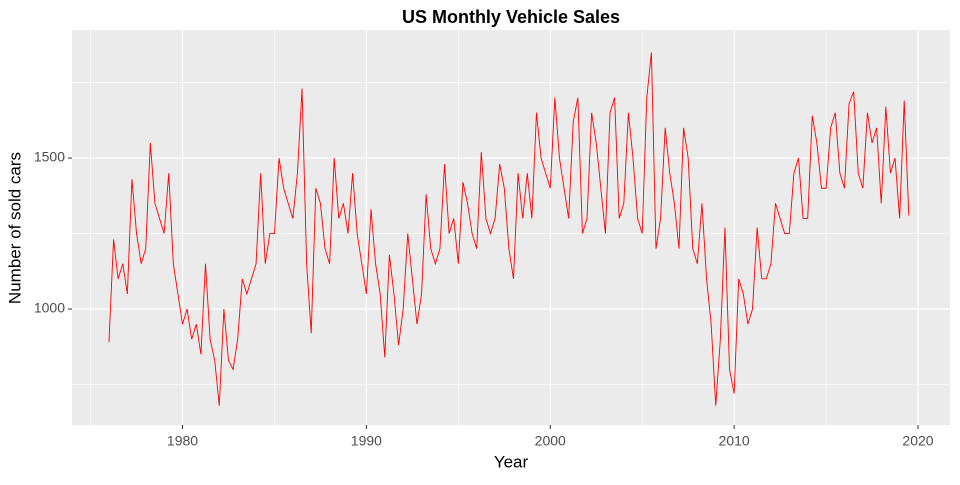 Image resolution: width=960 pixels, height=485 pixels. I want to click on y-tick-label: 1500, so click(49, 157).